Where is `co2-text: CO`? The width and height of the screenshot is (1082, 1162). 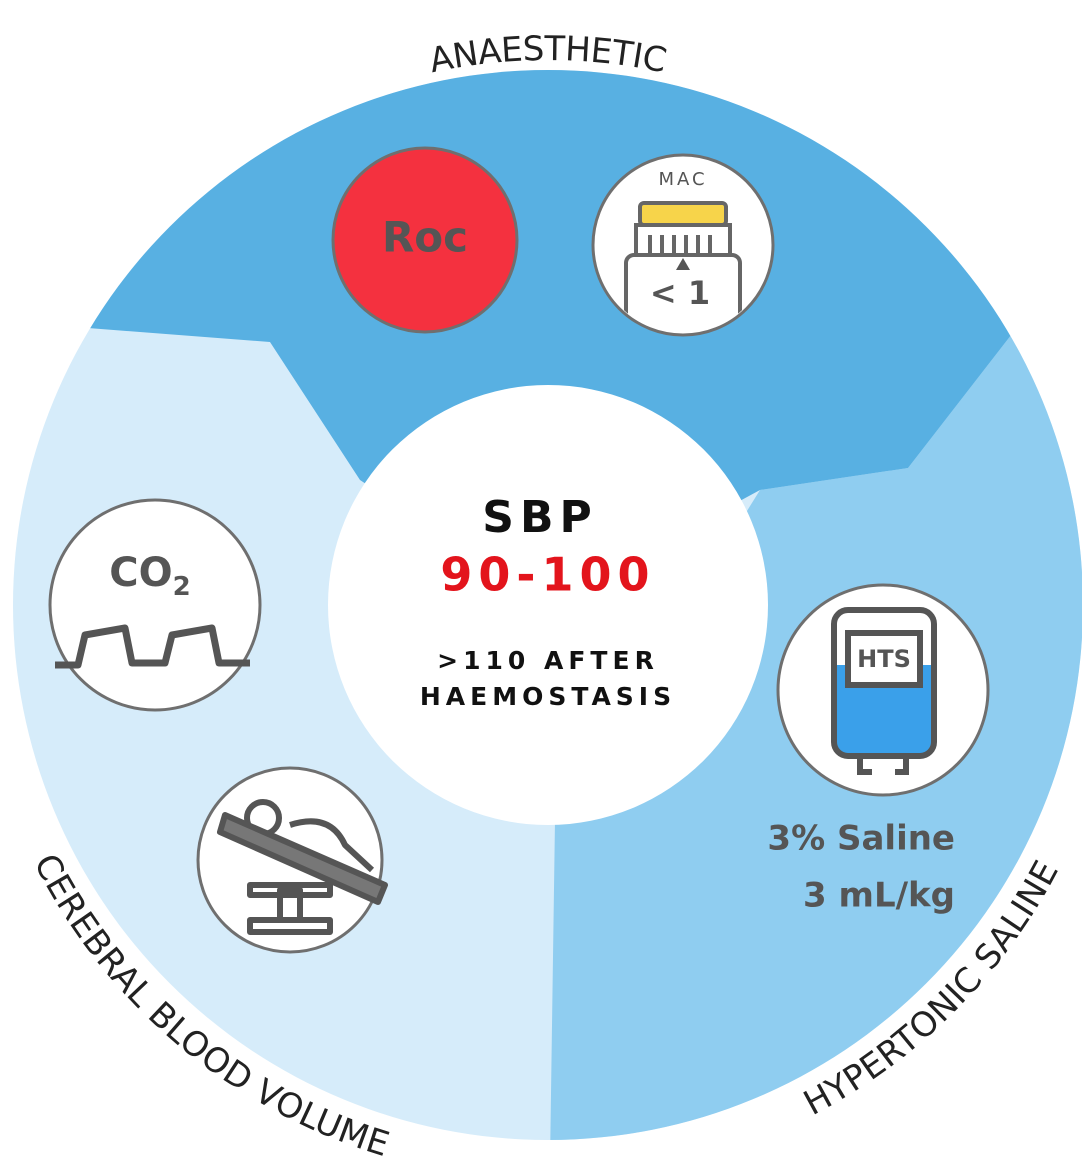 co2-text: CO is located at coordinates (140, 573).